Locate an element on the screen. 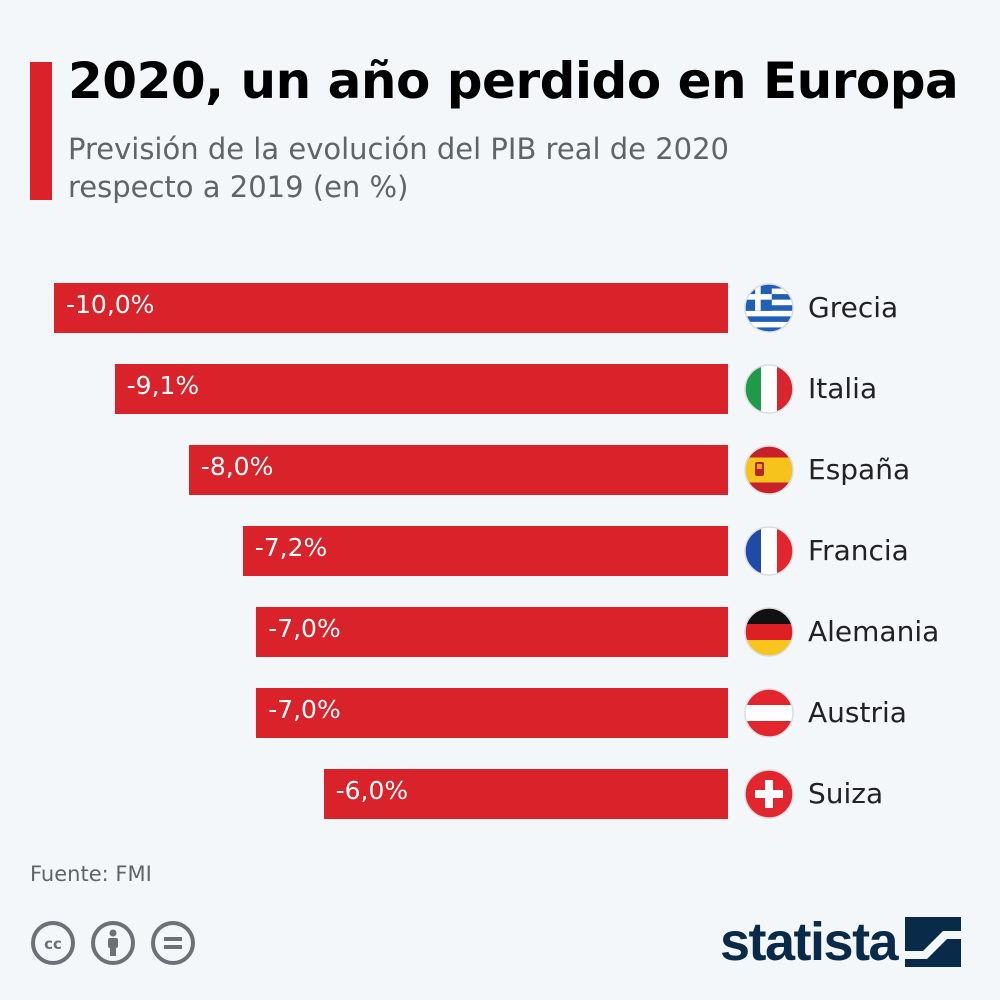  bar-value-label: -10,0% is located at coordinates (110, 304).